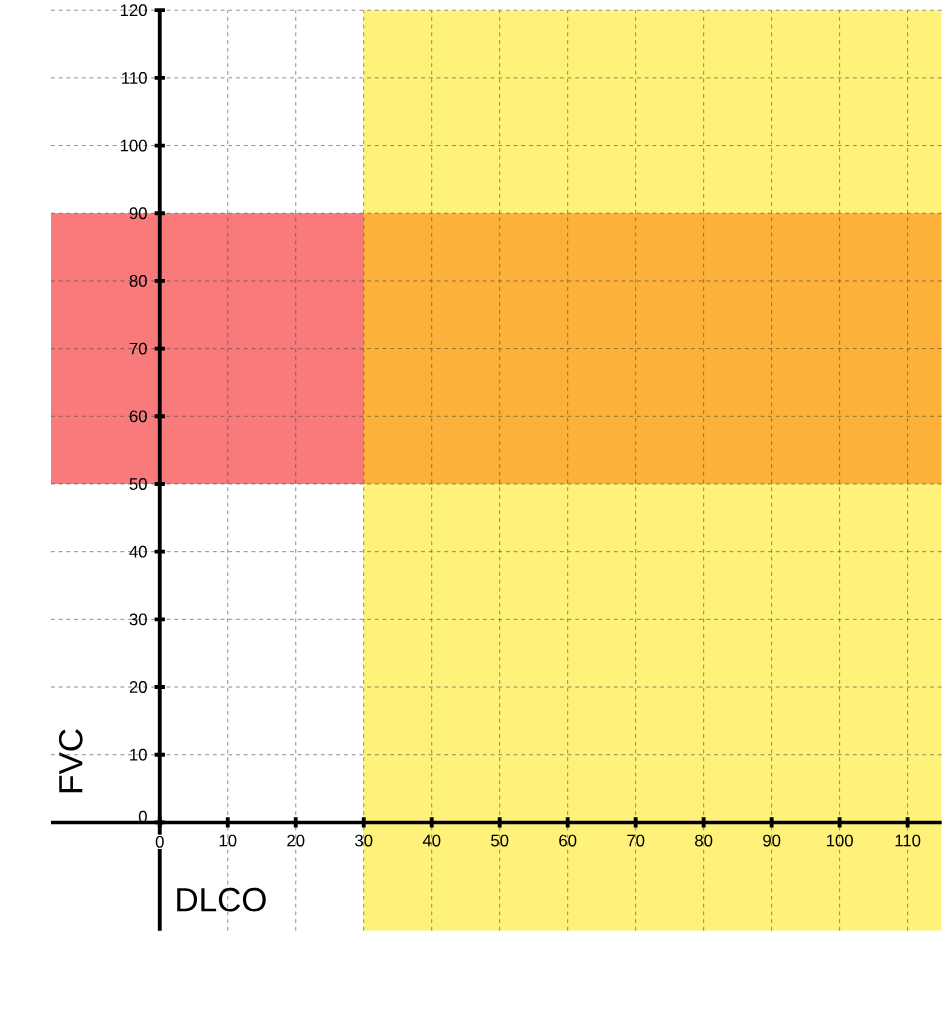 This screenshot has width=944, height=1017. What do you see at coordinates (160, 841) in the screenshot?
I see `x-tick-label: 0` at bounding box center [160, 841].